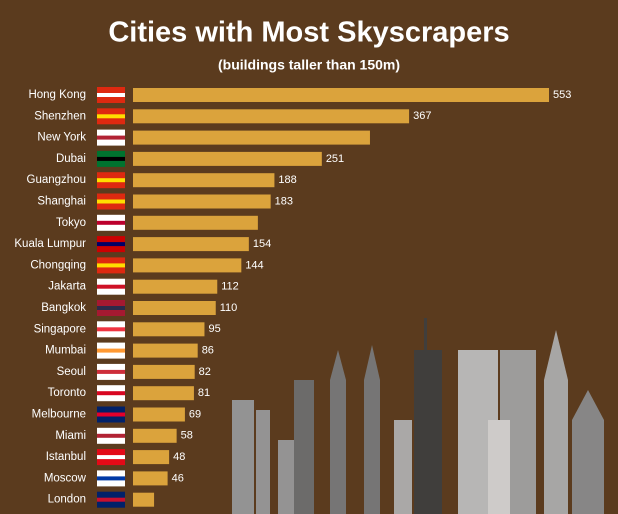 The image size is (618, 514). I want to click on category-label: Shanghai, so click(61, 202).